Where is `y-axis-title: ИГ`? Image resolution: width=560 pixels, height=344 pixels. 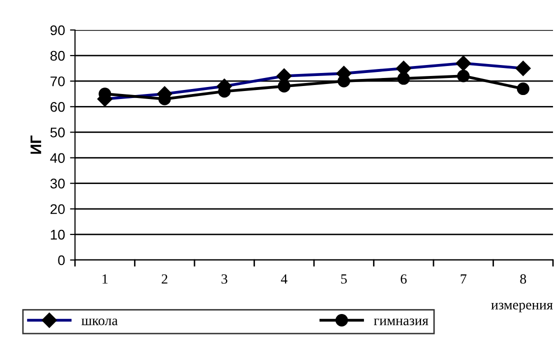
y-axis-title: ИГ is located at coordinates (36, 144).